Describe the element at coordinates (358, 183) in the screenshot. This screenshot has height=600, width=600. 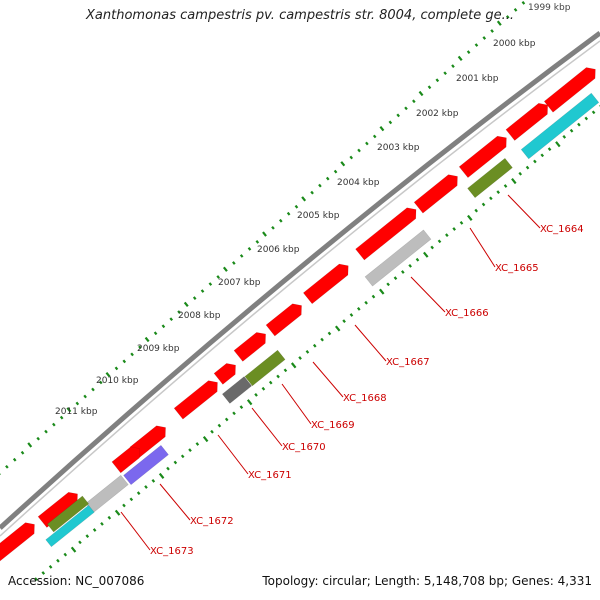
I see `ruler-label: 2004 kbp` at that location.